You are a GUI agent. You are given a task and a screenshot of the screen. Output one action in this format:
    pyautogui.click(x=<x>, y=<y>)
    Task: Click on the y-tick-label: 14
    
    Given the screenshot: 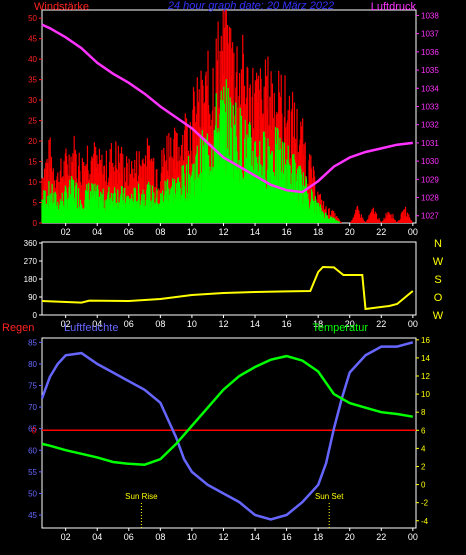 What is the action you would take?
    pyautogui.click(x=425, y=358)
    